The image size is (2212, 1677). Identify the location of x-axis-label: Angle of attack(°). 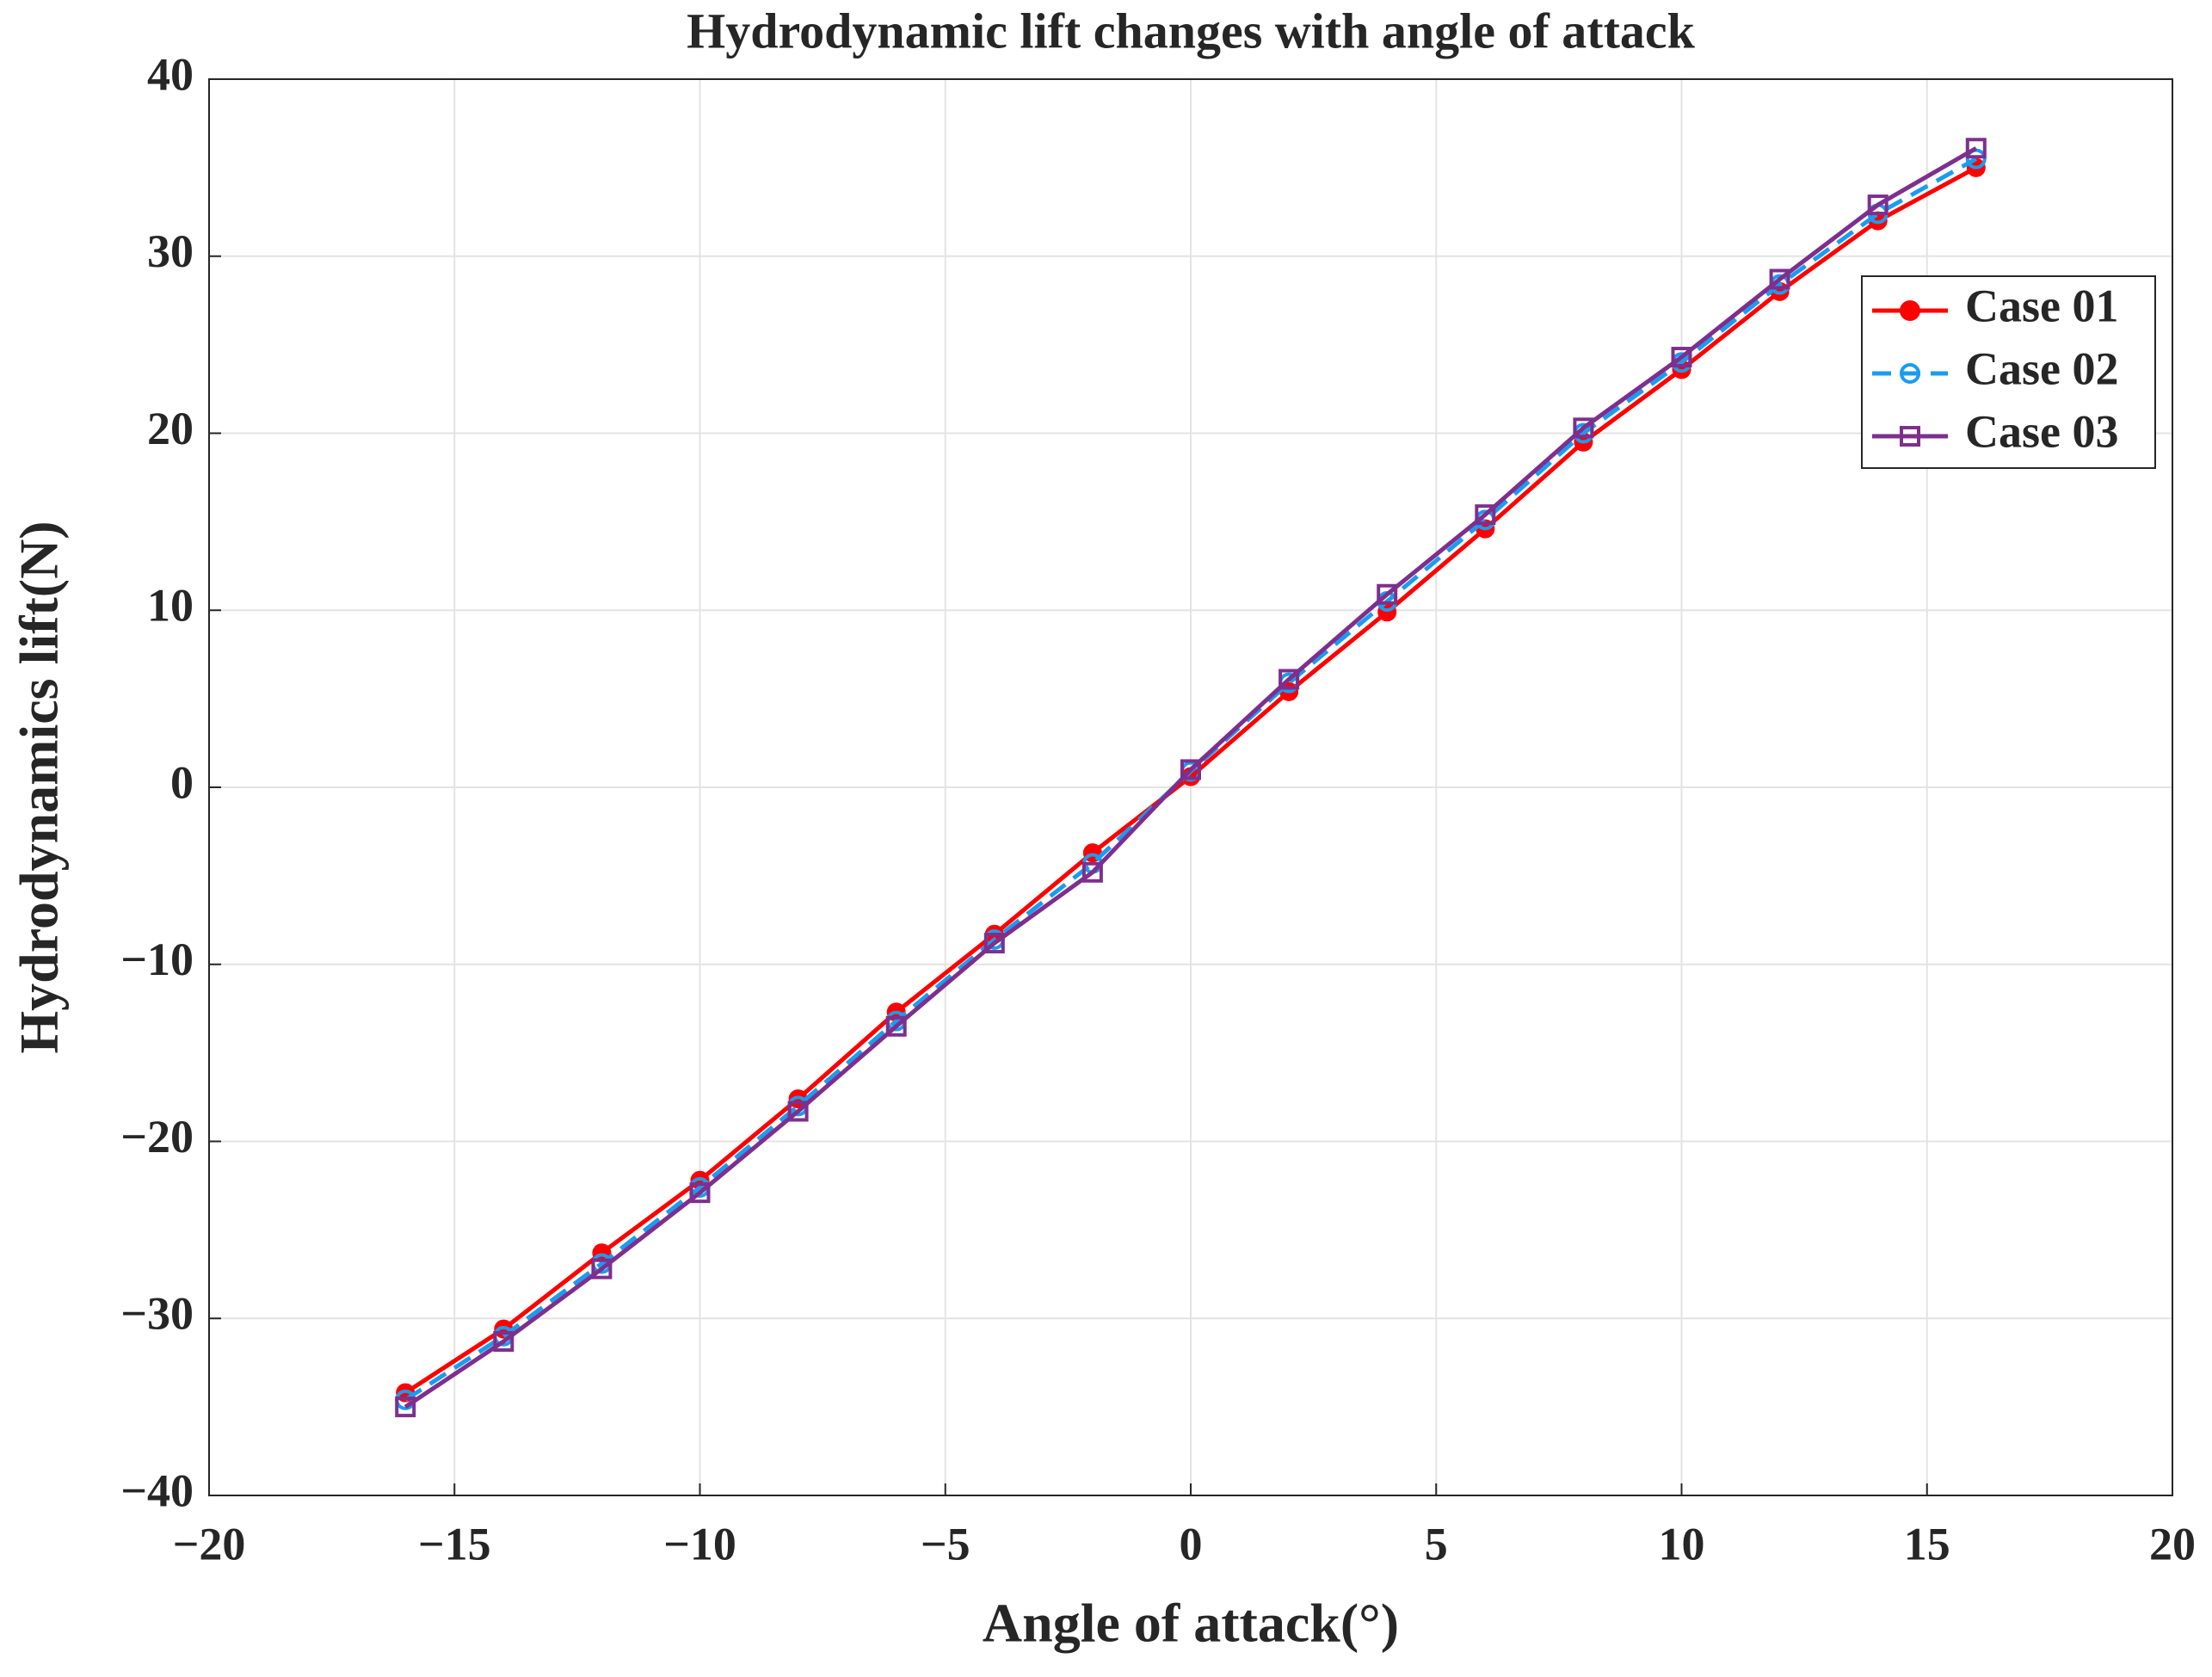
(1191, 1623).